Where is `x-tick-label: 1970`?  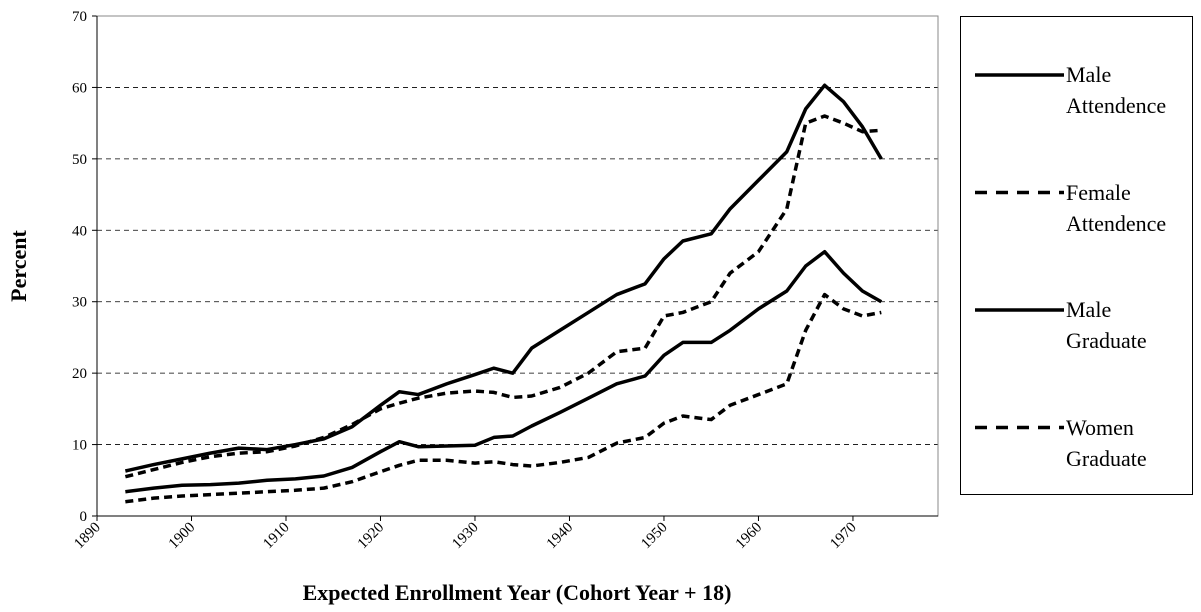
x-tick-label: 1970 is located at coordinates (843, 536).